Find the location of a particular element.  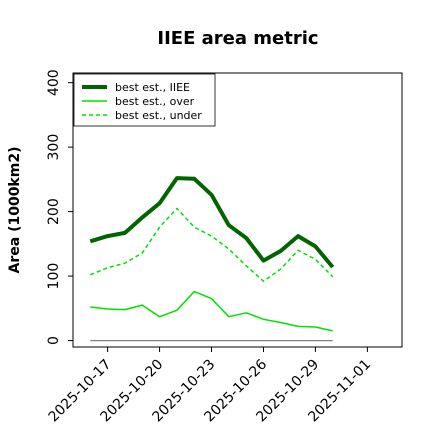

chart-title: IIEE area metric is located at coordinates (237, 38).